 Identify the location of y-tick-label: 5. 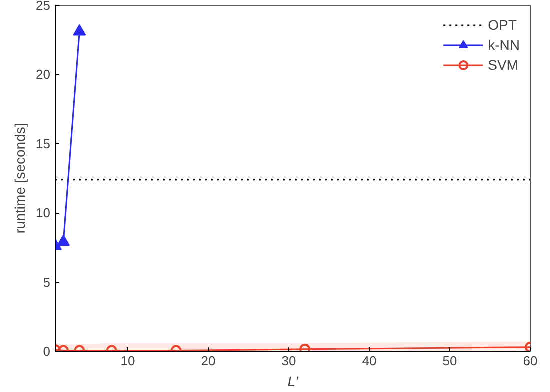
(47, 282).